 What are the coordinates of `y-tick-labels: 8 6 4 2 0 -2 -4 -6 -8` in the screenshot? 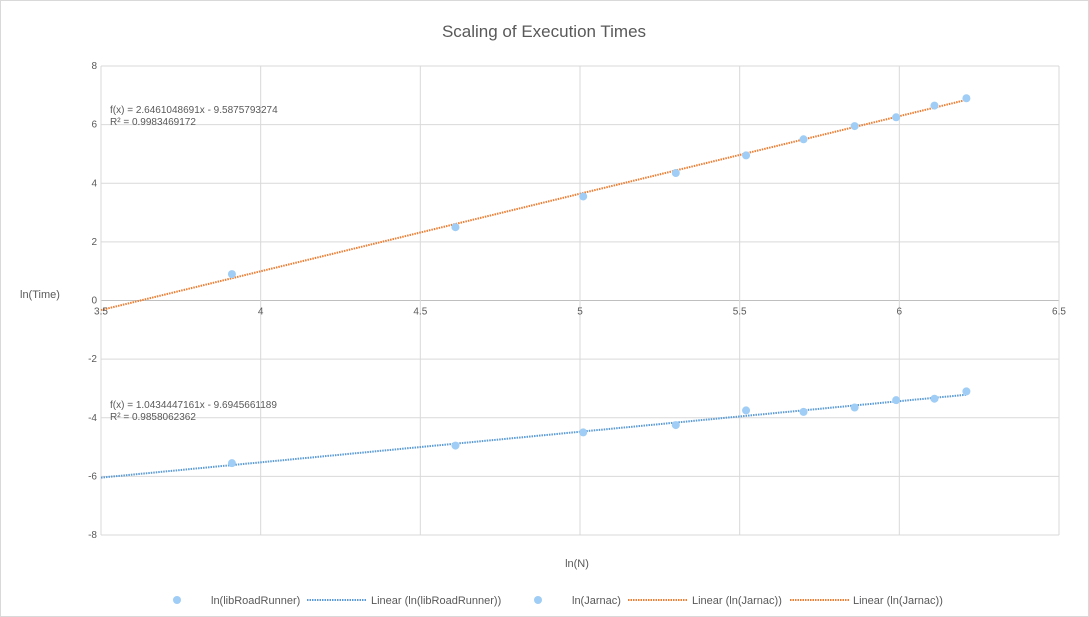 It's located at (92, 301).